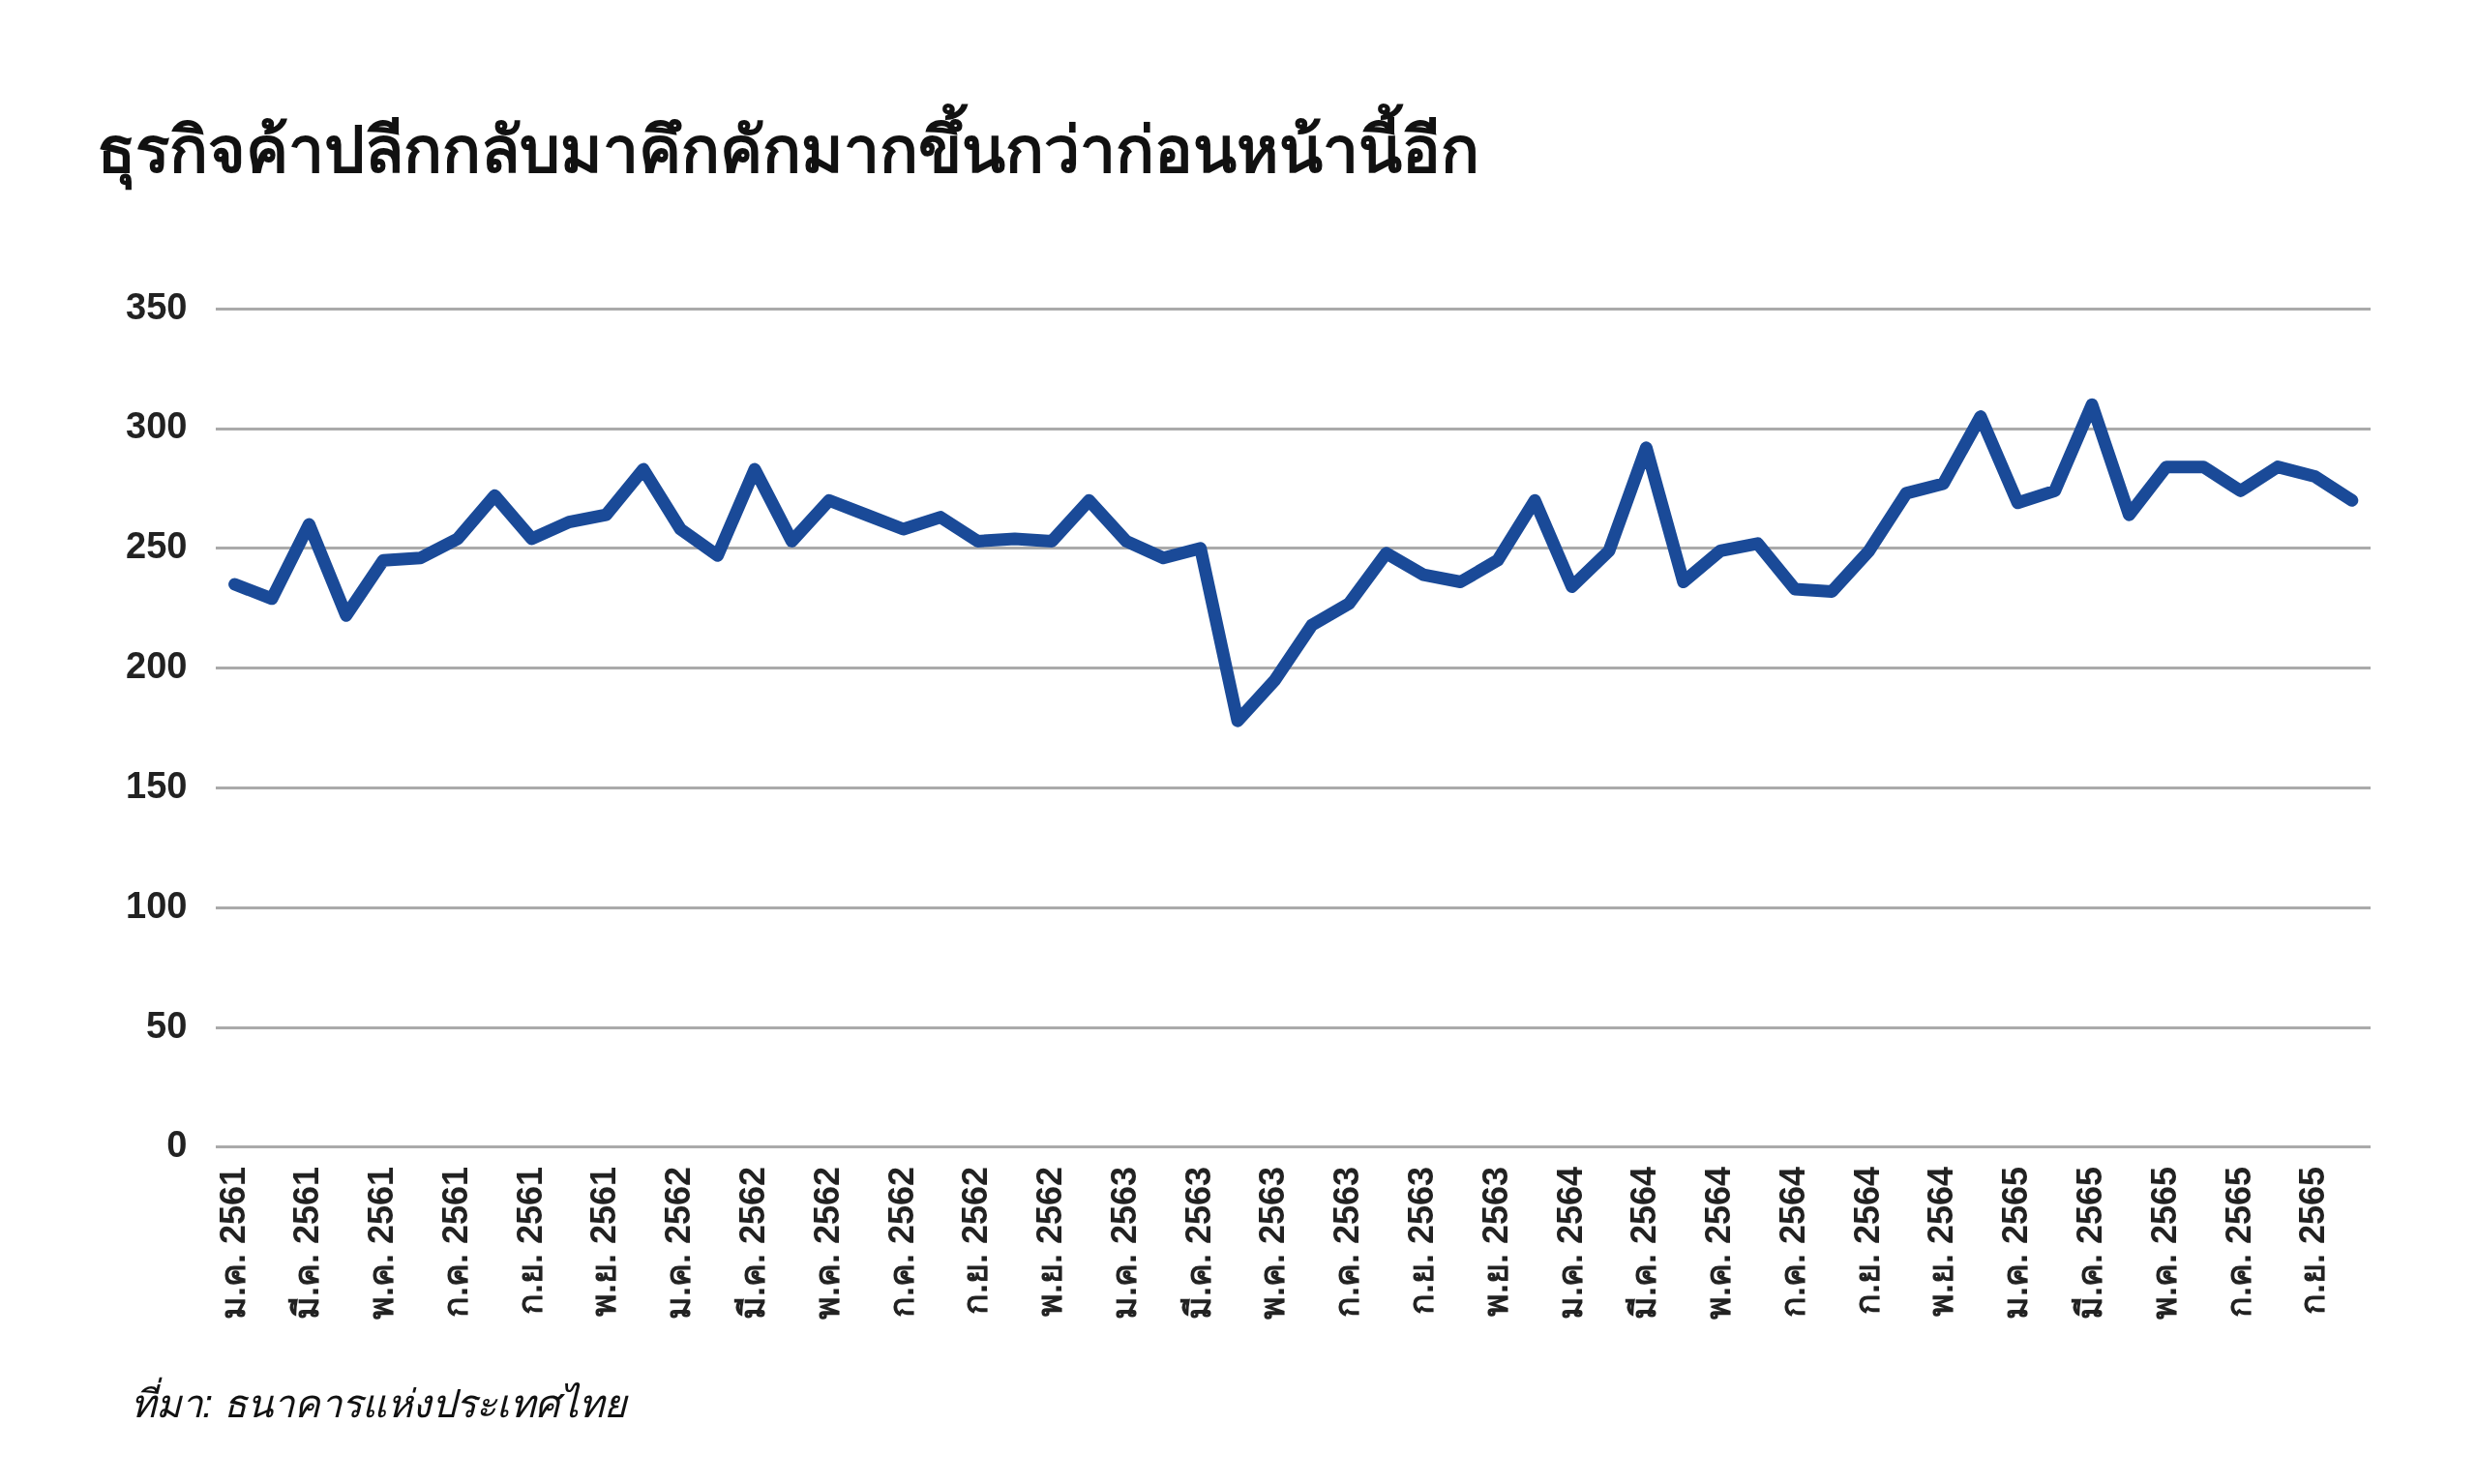  I want to click on y-tick-label: 350, so click(157, 306).